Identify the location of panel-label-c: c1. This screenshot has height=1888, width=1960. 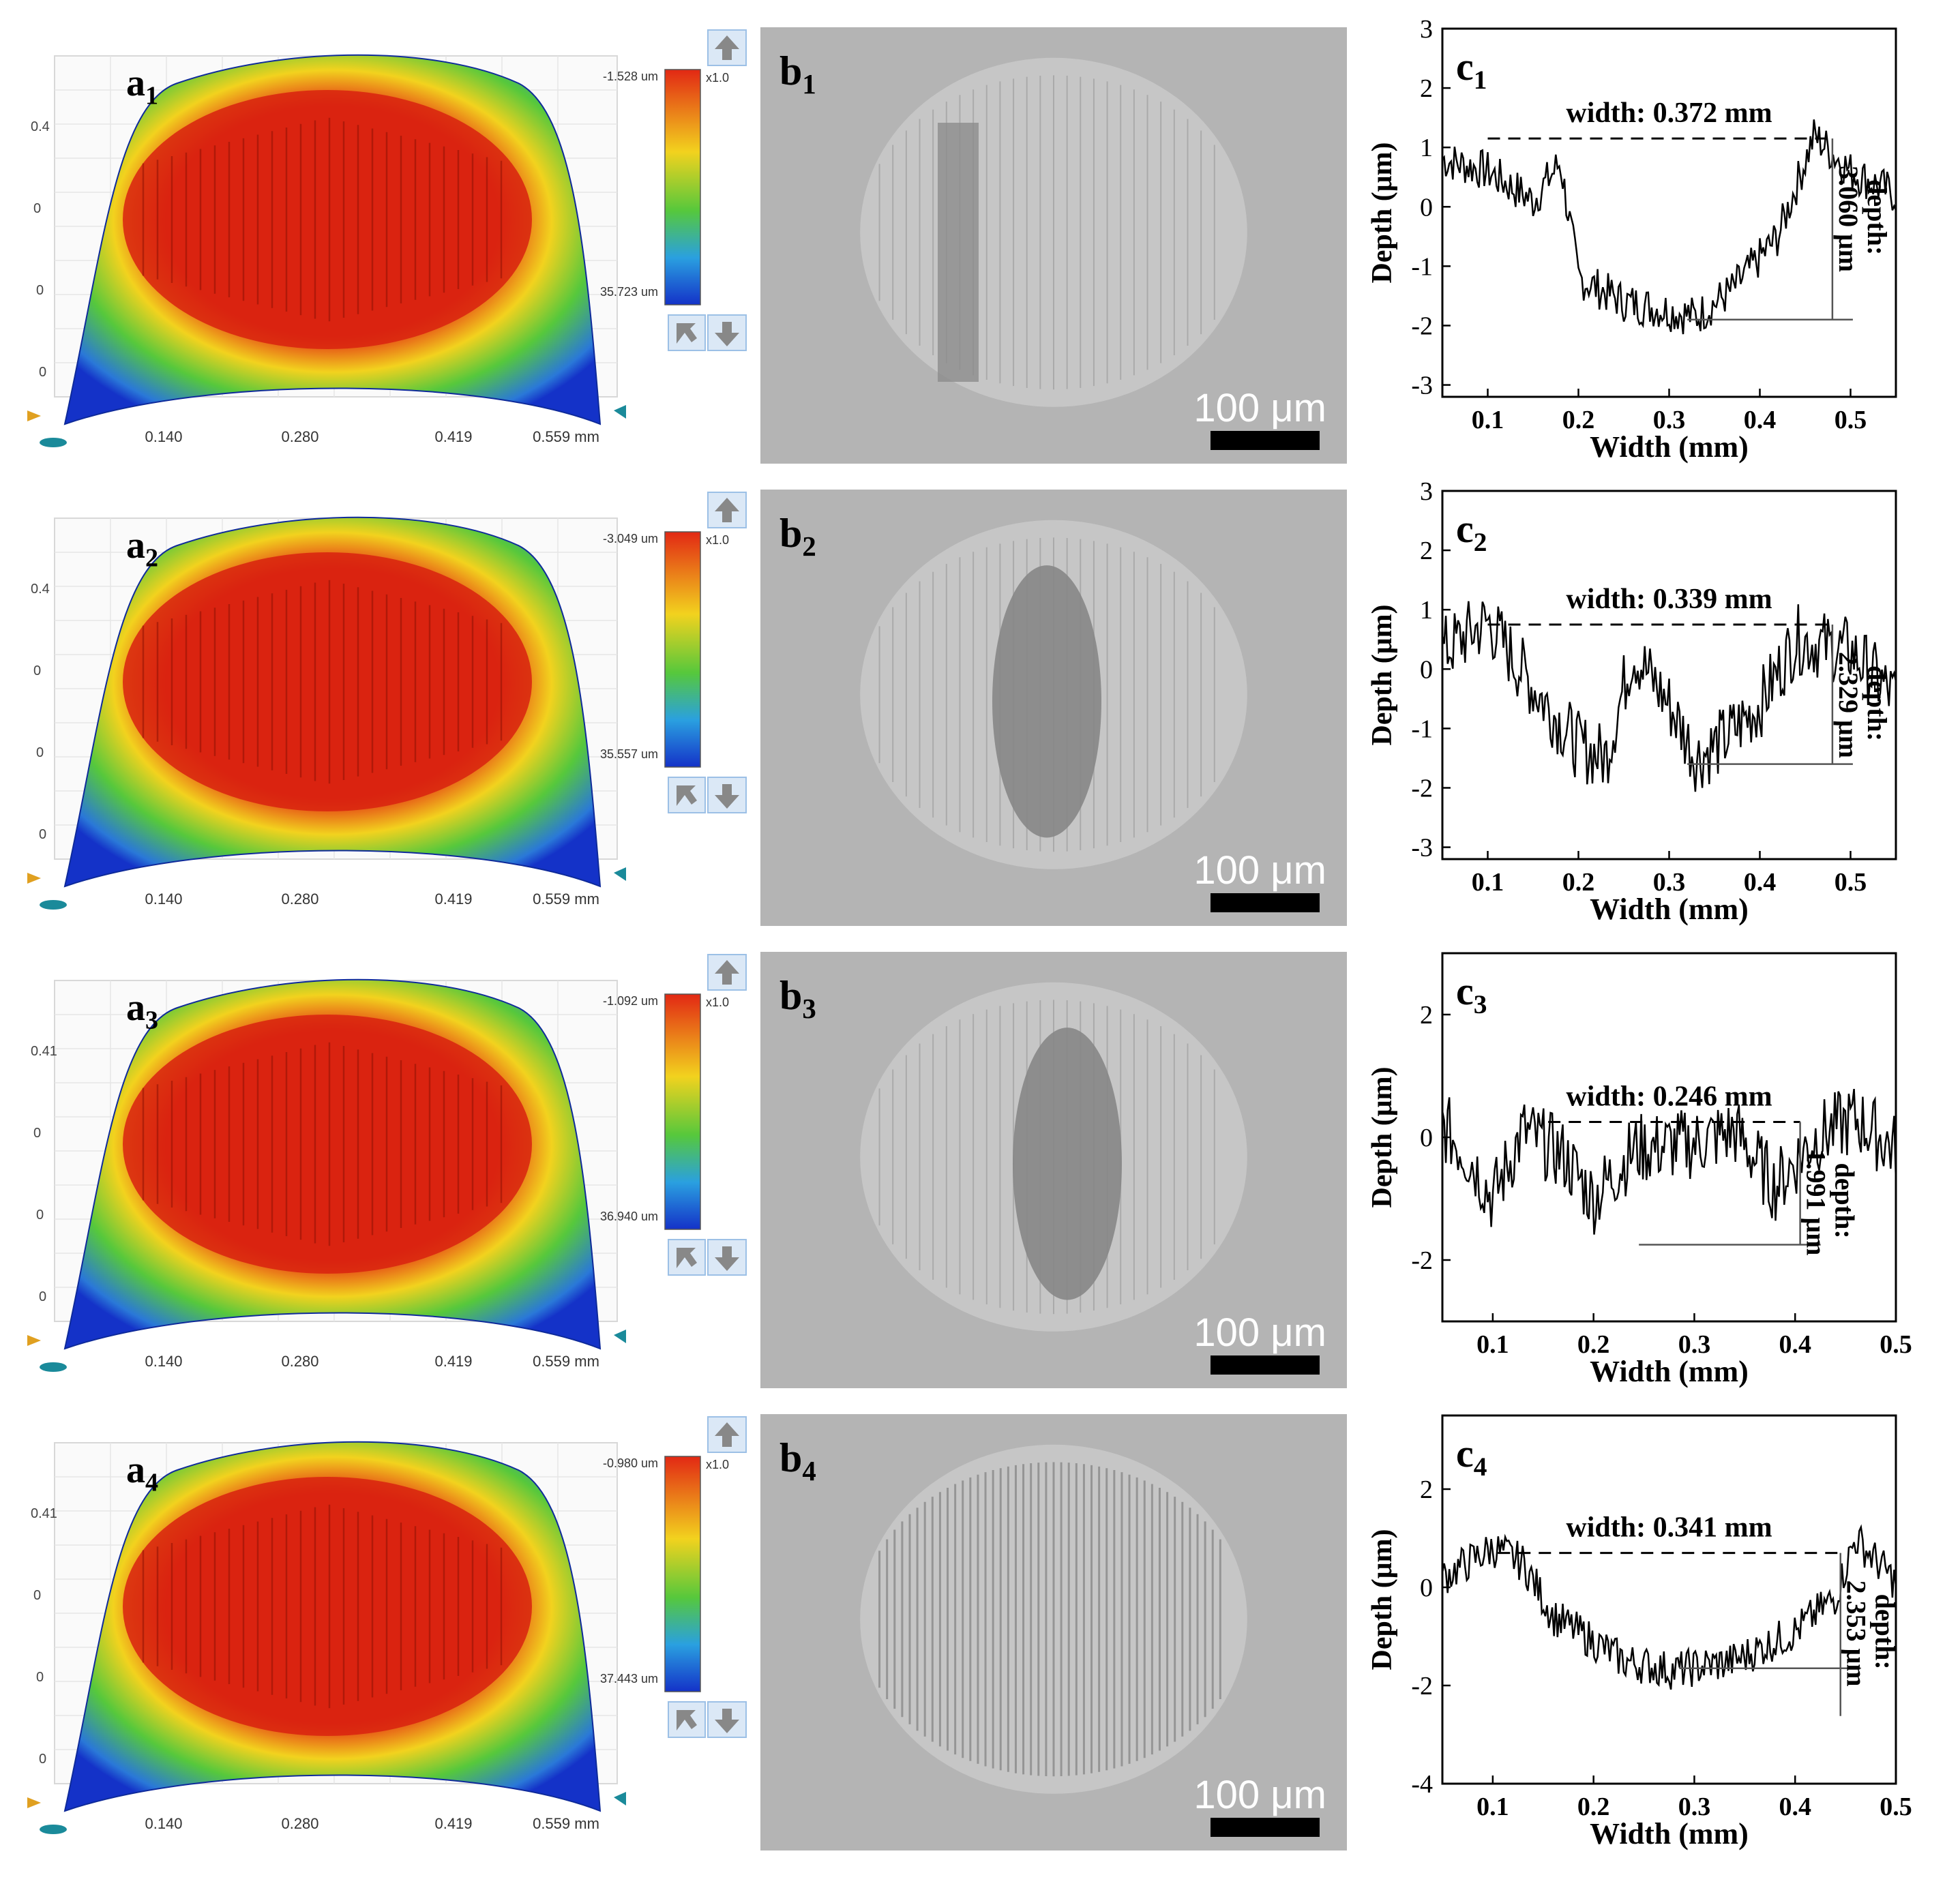
(1471, 69).